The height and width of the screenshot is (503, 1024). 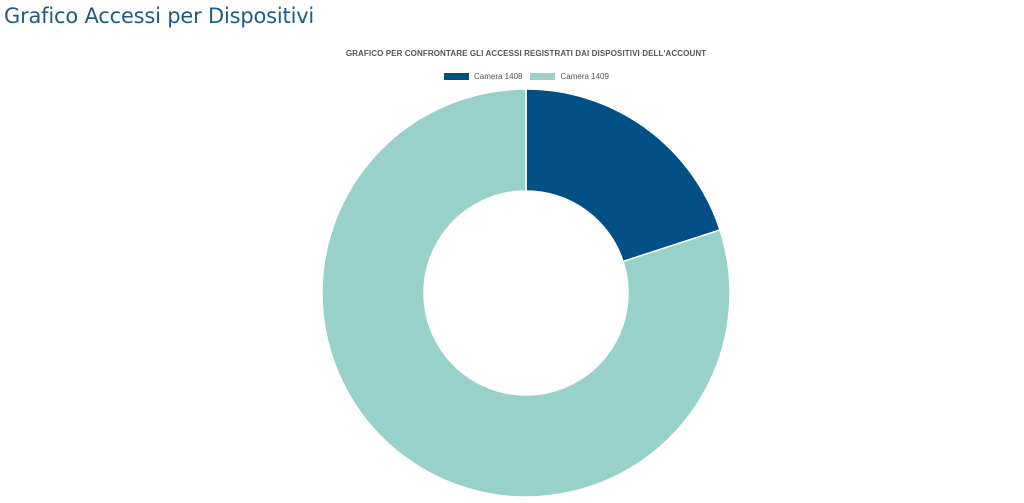 I want to click on legend-label-camera-1409: Camera 1409, so click(x=584, y=76).